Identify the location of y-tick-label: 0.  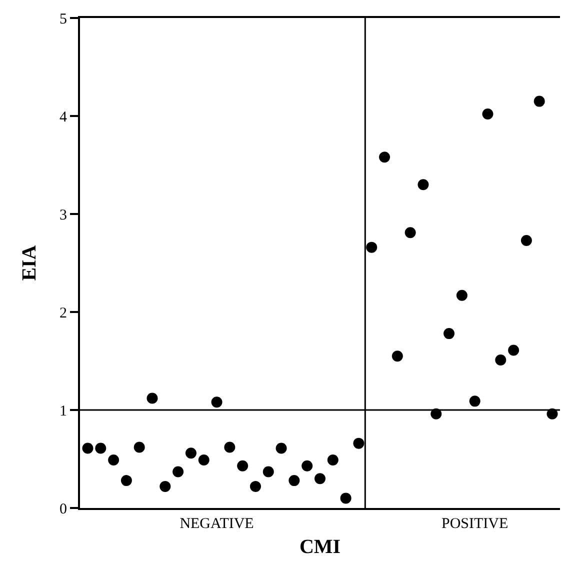
(63, 509).